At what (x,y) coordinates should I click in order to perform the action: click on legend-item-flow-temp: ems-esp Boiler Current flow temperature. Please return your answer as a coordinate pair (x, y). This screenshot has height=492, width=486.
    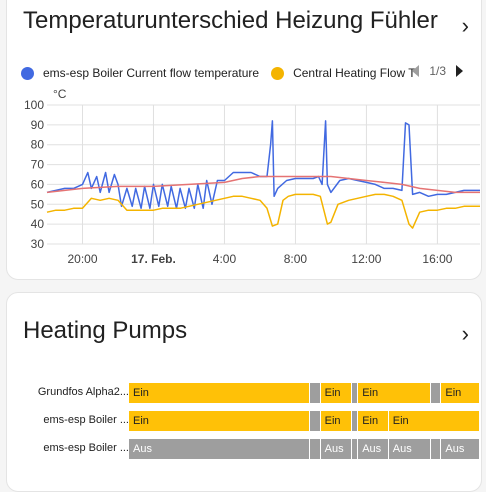
    Looking at the image, I should click on (140, 73).